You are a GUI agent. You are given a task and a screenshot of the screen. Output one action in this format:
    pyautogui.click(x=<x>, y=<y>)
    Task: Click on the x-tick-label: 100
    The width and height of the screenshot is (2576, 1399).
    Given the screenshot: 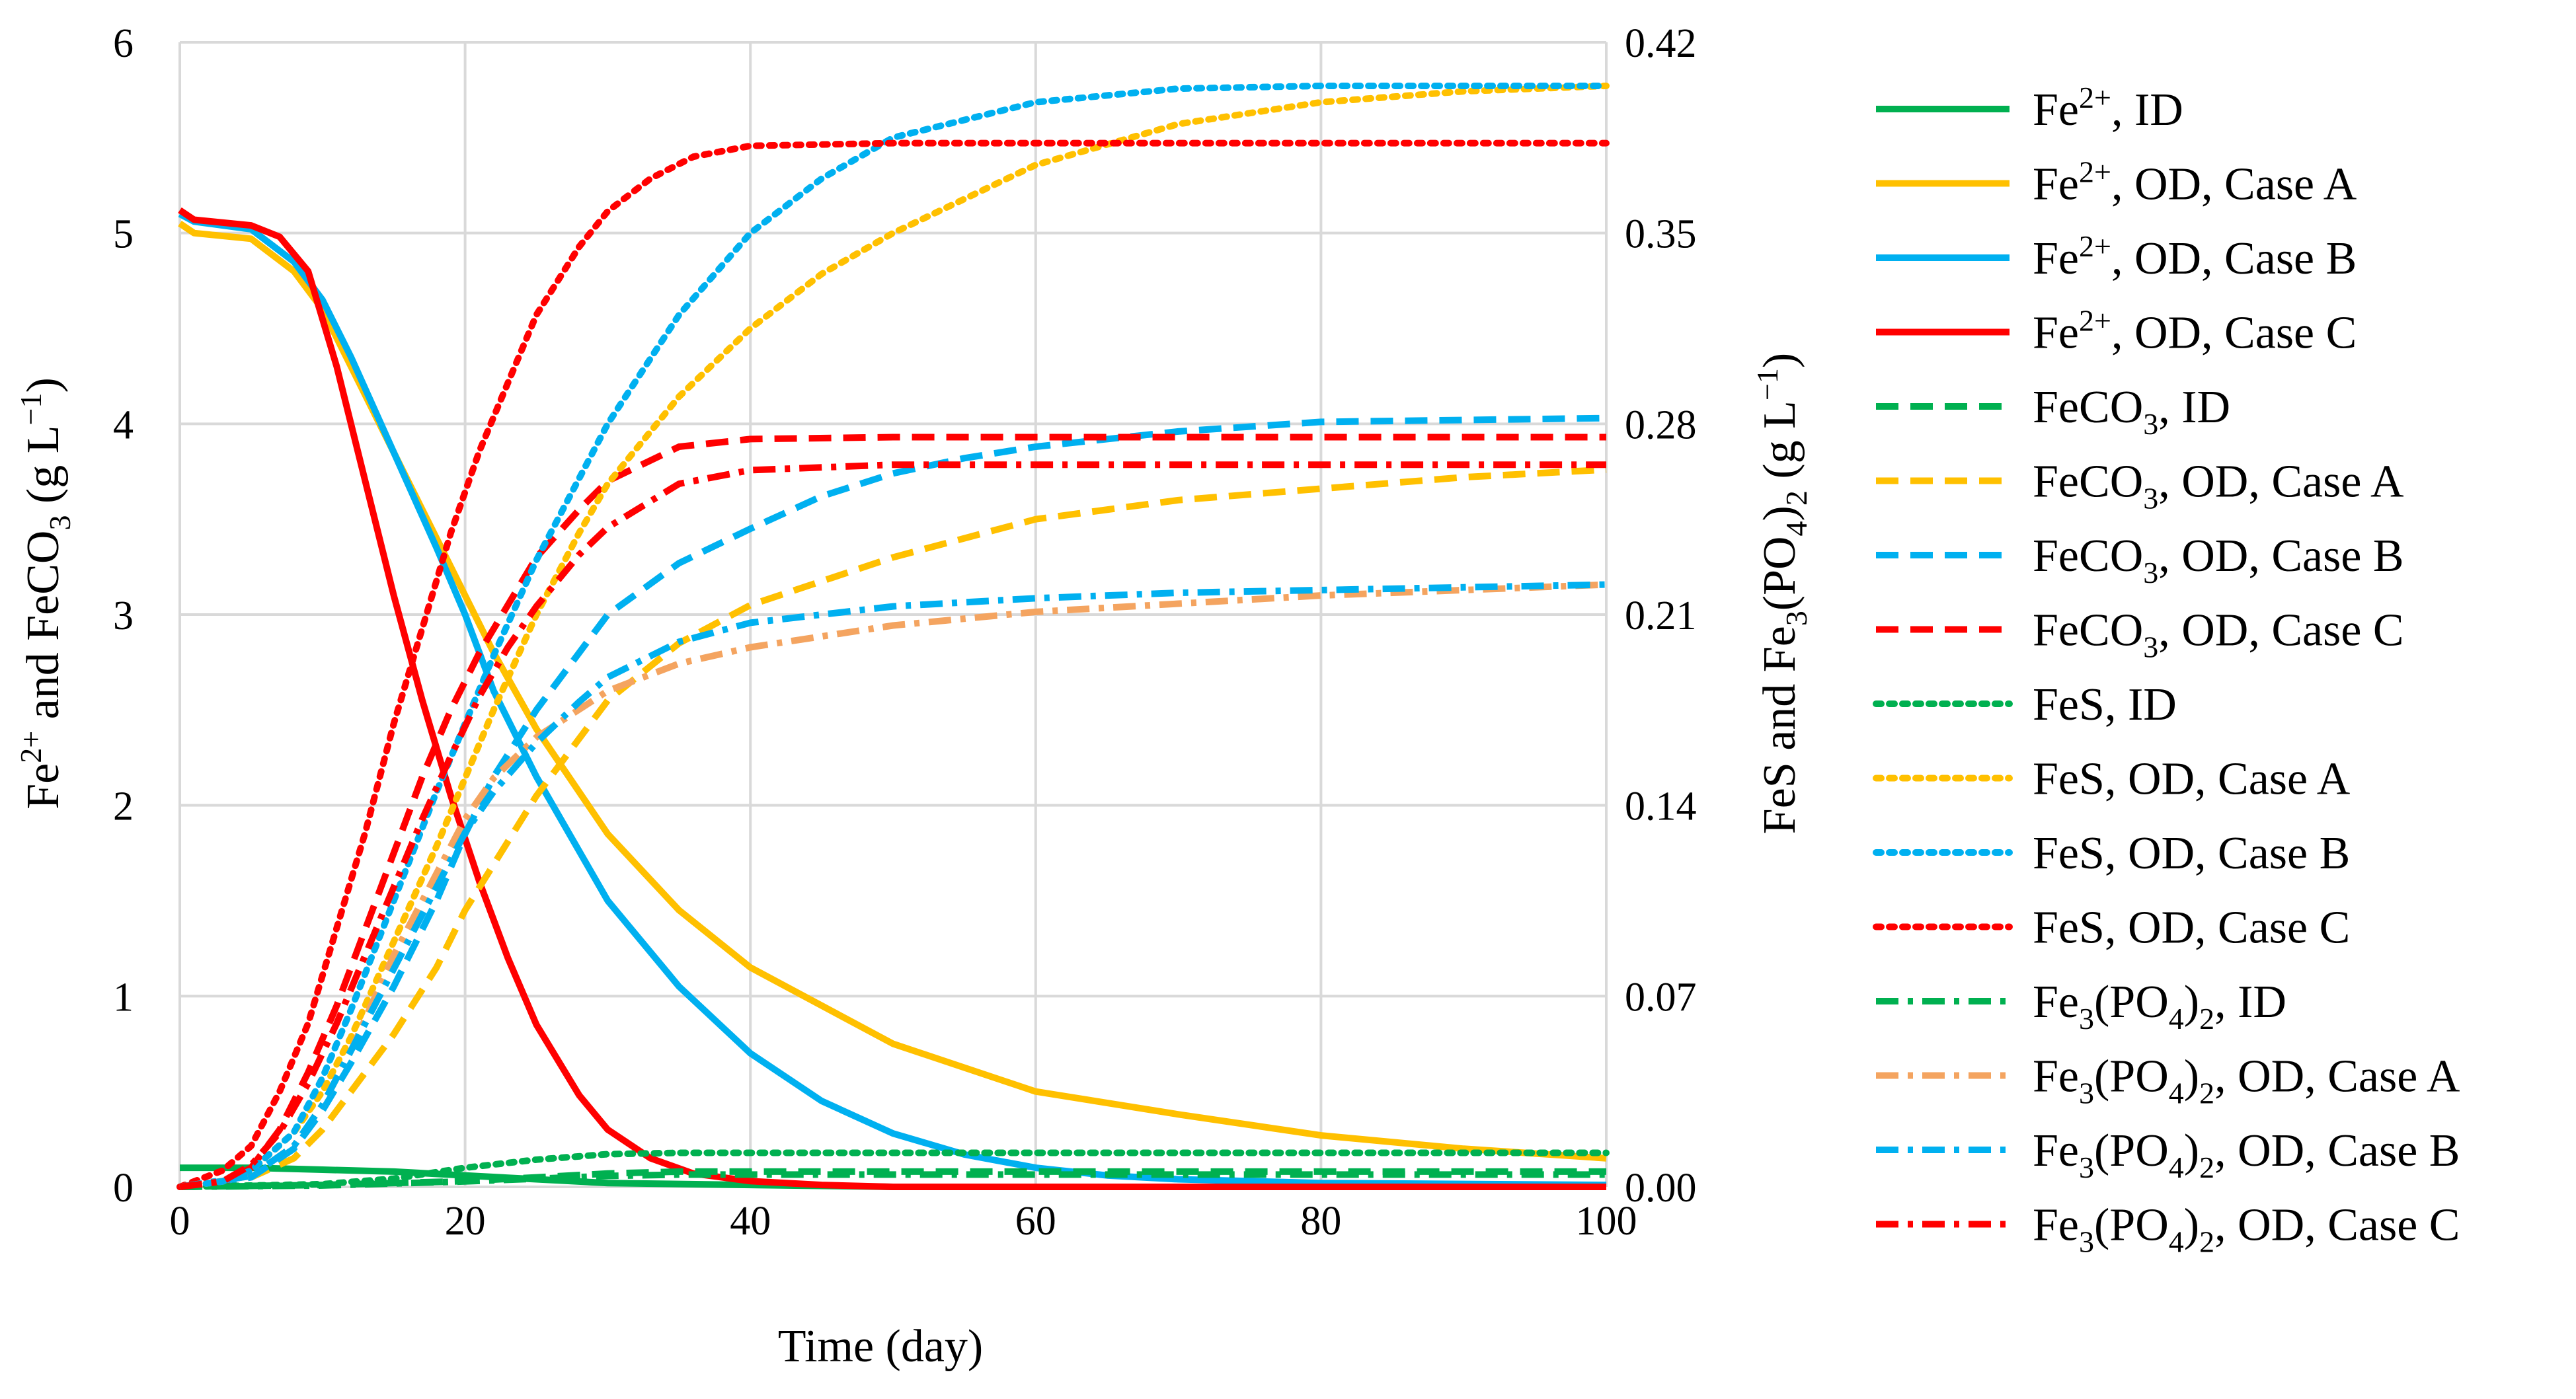 What is the action you would take?
    pyautogui.click(x=1606, y=1221)
    